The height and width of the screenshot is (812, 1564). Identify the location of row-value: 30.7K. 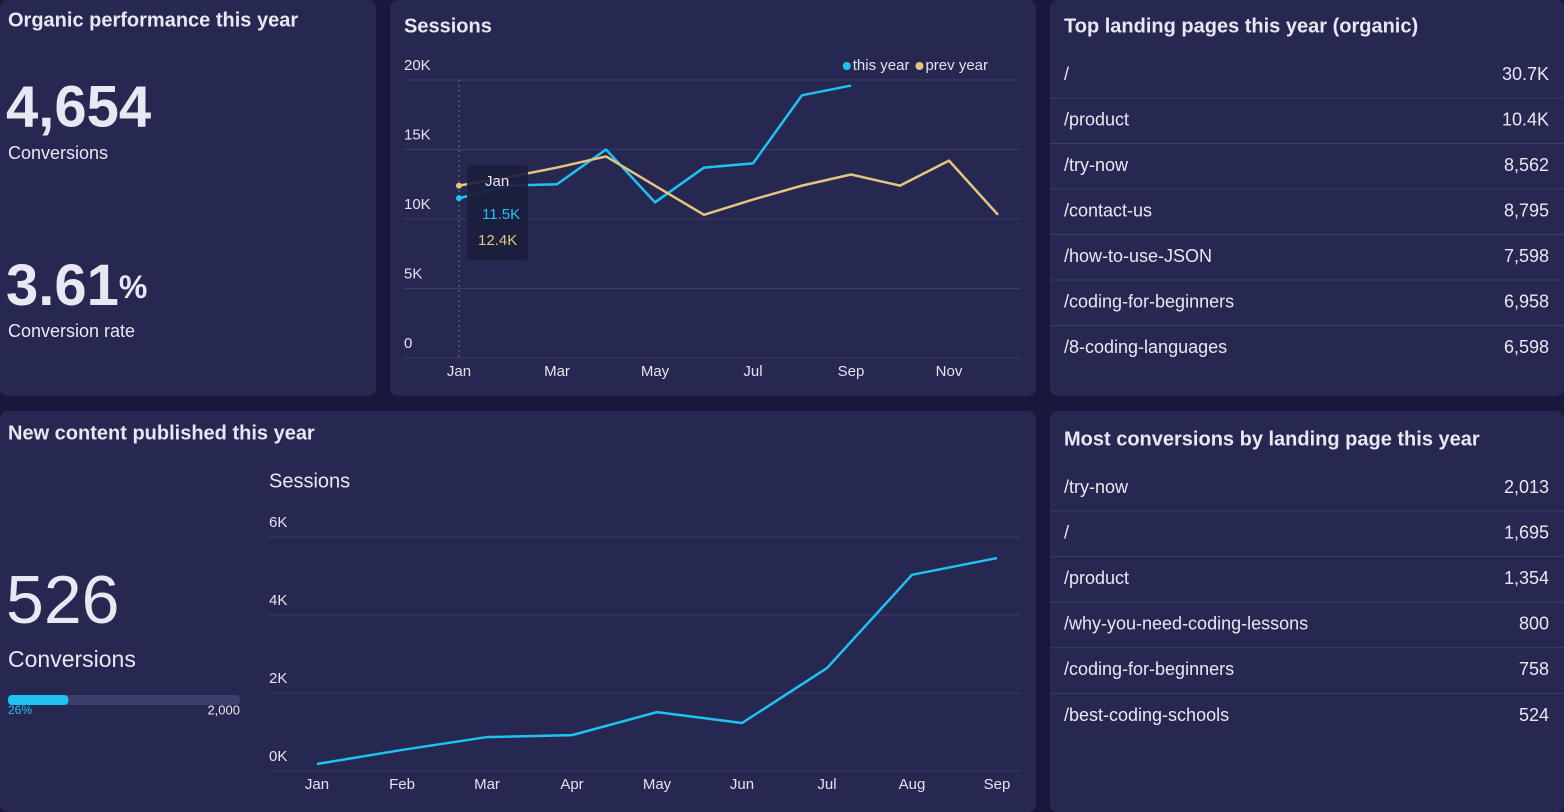
(1525, 74).